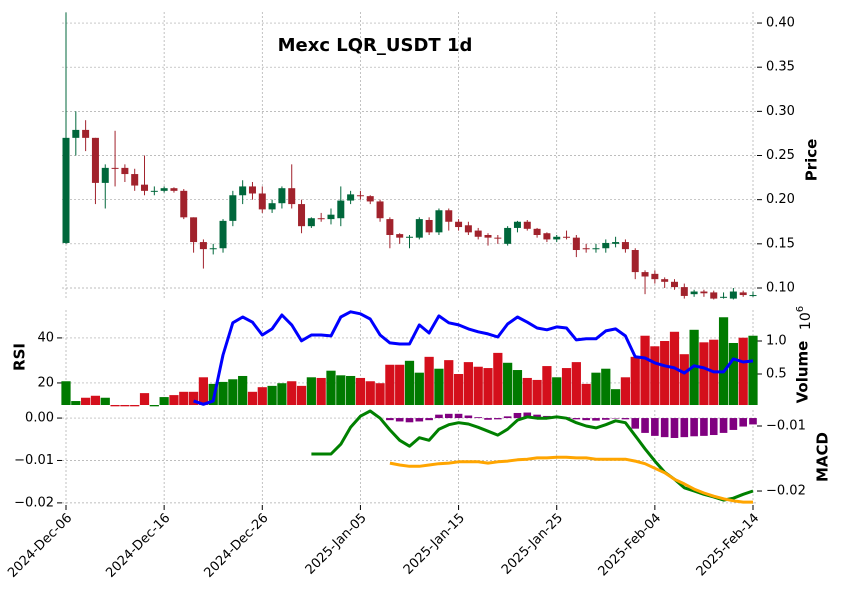 The height and width of the screenshot is (599, 842). Describe the element at coordinates (336, 544) in the screenshot. I see `x-tick-label: 2025-Jan-05` at that location.